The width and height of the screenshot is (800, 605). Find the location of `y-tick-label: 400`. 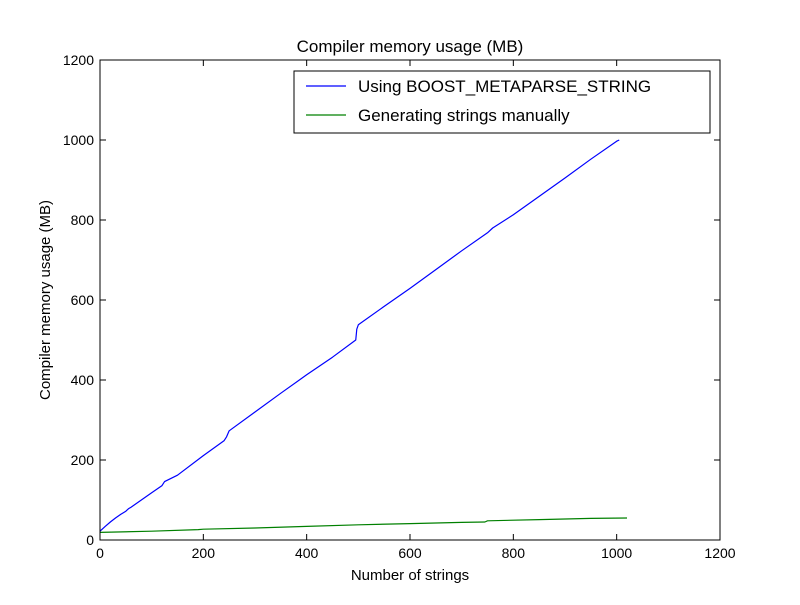

y-tick-label: 400 is located at coordinates (83, 380).